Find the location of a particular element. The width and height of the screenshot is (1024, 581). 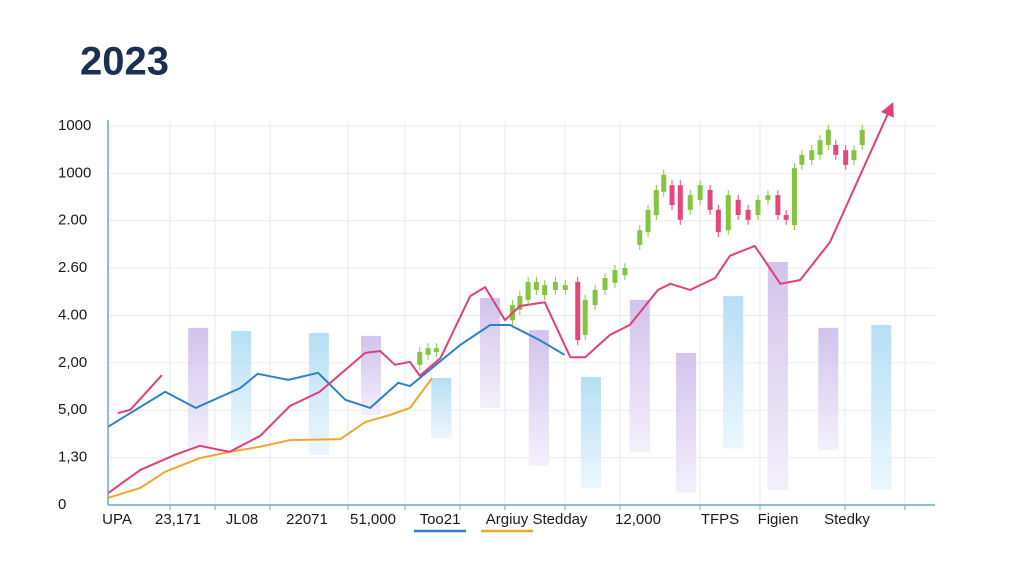

x-tick-label: 12,000 is located at coordinates (638, 519).